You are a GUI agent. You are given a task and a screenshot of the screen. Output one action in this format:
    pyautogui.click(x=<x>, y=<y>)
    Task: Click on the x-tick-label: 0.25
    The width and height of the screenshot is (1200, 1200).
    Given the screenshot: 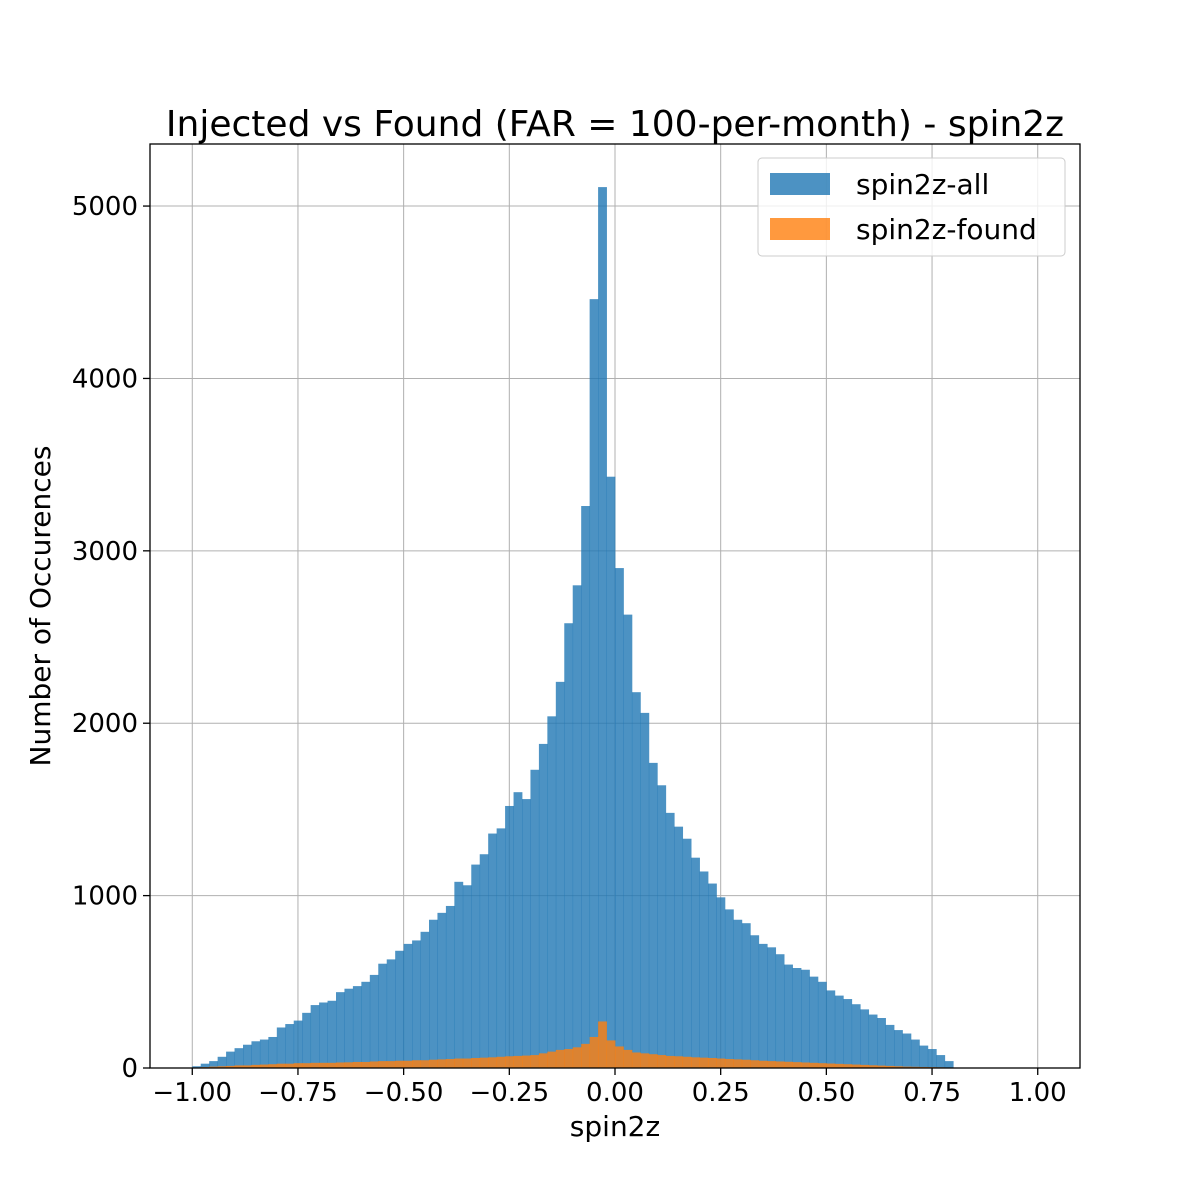 What is the action you would take?
    pyautogui.click(x=721, y=1093)
    